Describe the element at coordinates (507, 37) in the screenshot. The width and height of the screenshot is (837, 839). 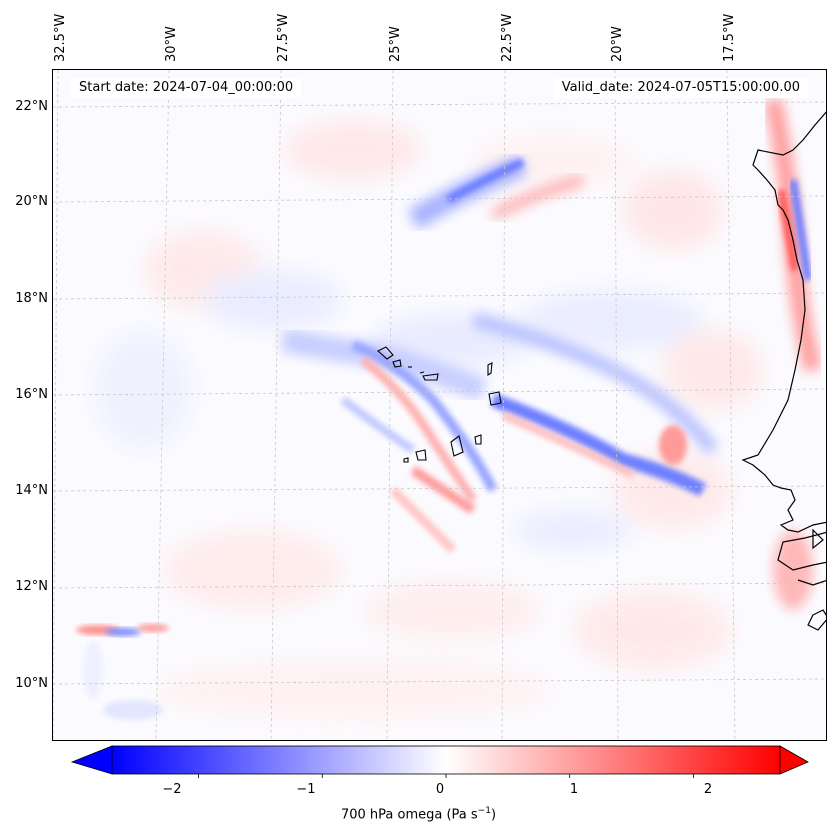
I see `lon-label-22-5w: 22.5°W` at that location.